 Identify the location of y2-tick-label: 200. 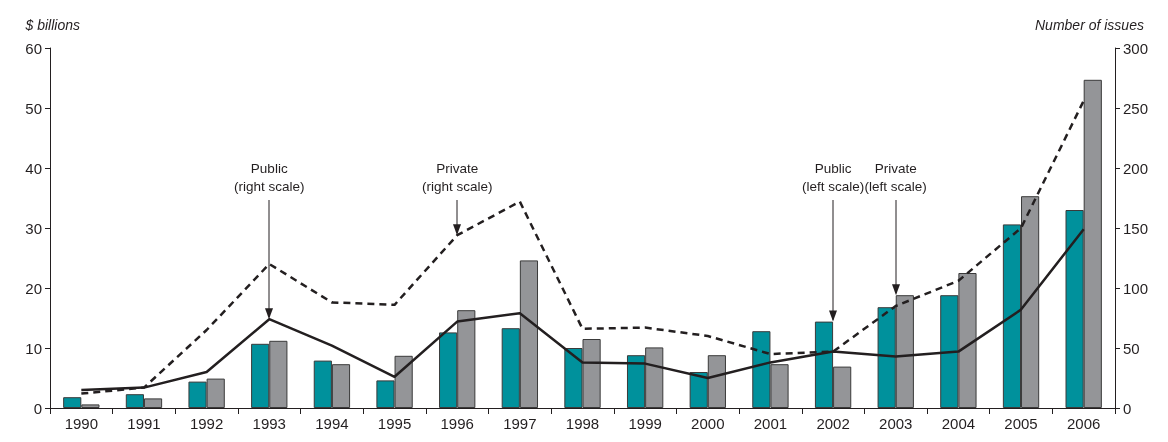
(1136, 168).